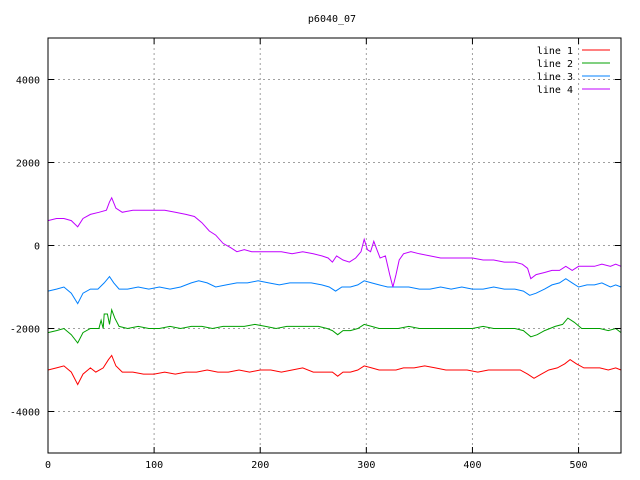 The height and width of the screenshot is (480, 640). Describe the element at coordinates (366, 465) in the screenshot. I see `x-tick-label: 300` at that location.